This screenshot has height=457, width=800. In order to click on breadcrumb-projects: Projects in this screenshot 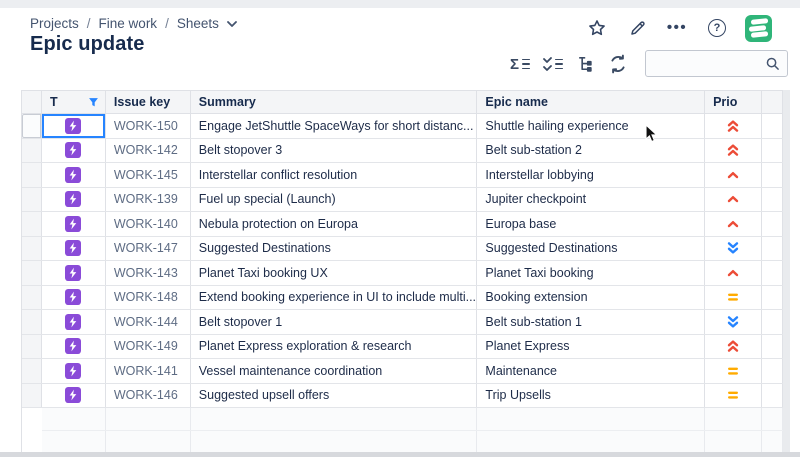, I will do `click(54, 23)`.